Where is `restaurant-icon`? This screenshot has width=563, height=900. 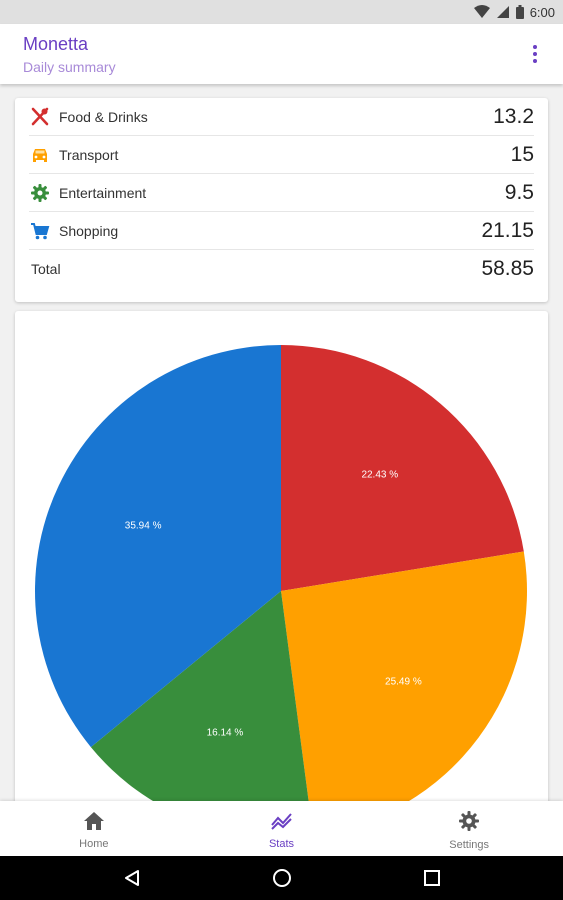 restaurant-icon is located at coordinates (40, 117).